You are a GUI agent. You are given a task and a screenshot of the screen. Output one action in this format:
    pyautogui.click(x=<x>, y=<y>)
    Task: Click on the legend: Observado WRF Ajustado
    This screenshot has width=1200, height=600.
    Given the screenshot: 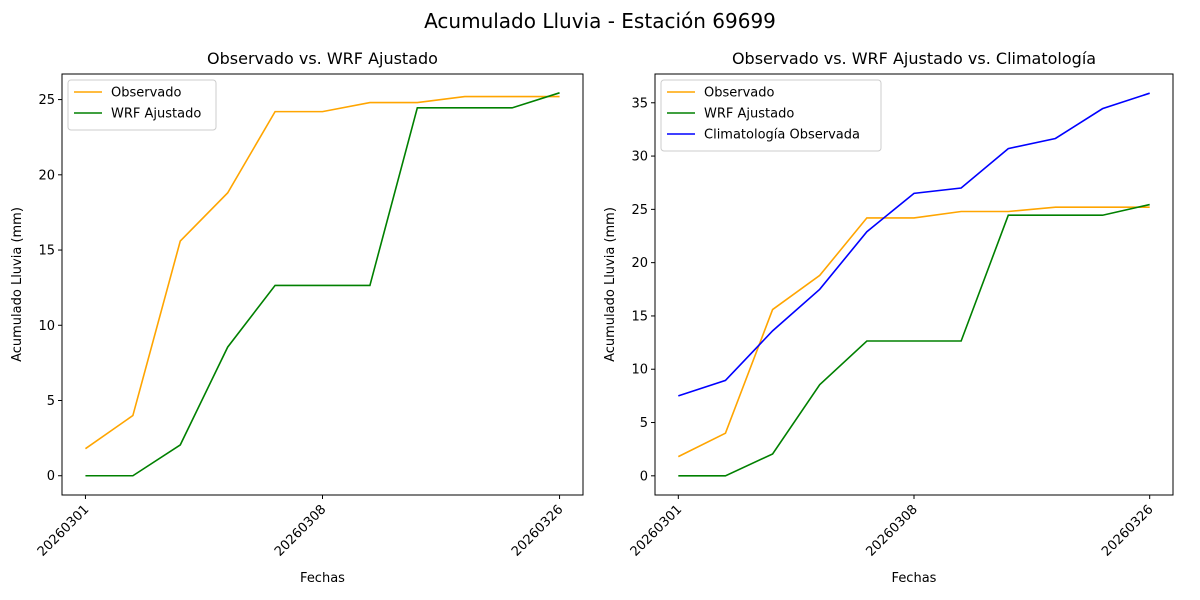 What is the action you would take?
    pyautogui.click(x=142, y=105)
    